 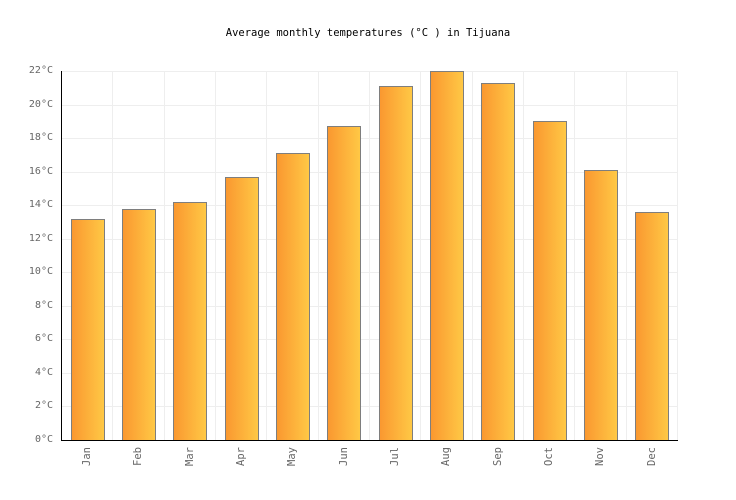 I want to click on y-tick-label: 6°C, so click(x=43, y=338).